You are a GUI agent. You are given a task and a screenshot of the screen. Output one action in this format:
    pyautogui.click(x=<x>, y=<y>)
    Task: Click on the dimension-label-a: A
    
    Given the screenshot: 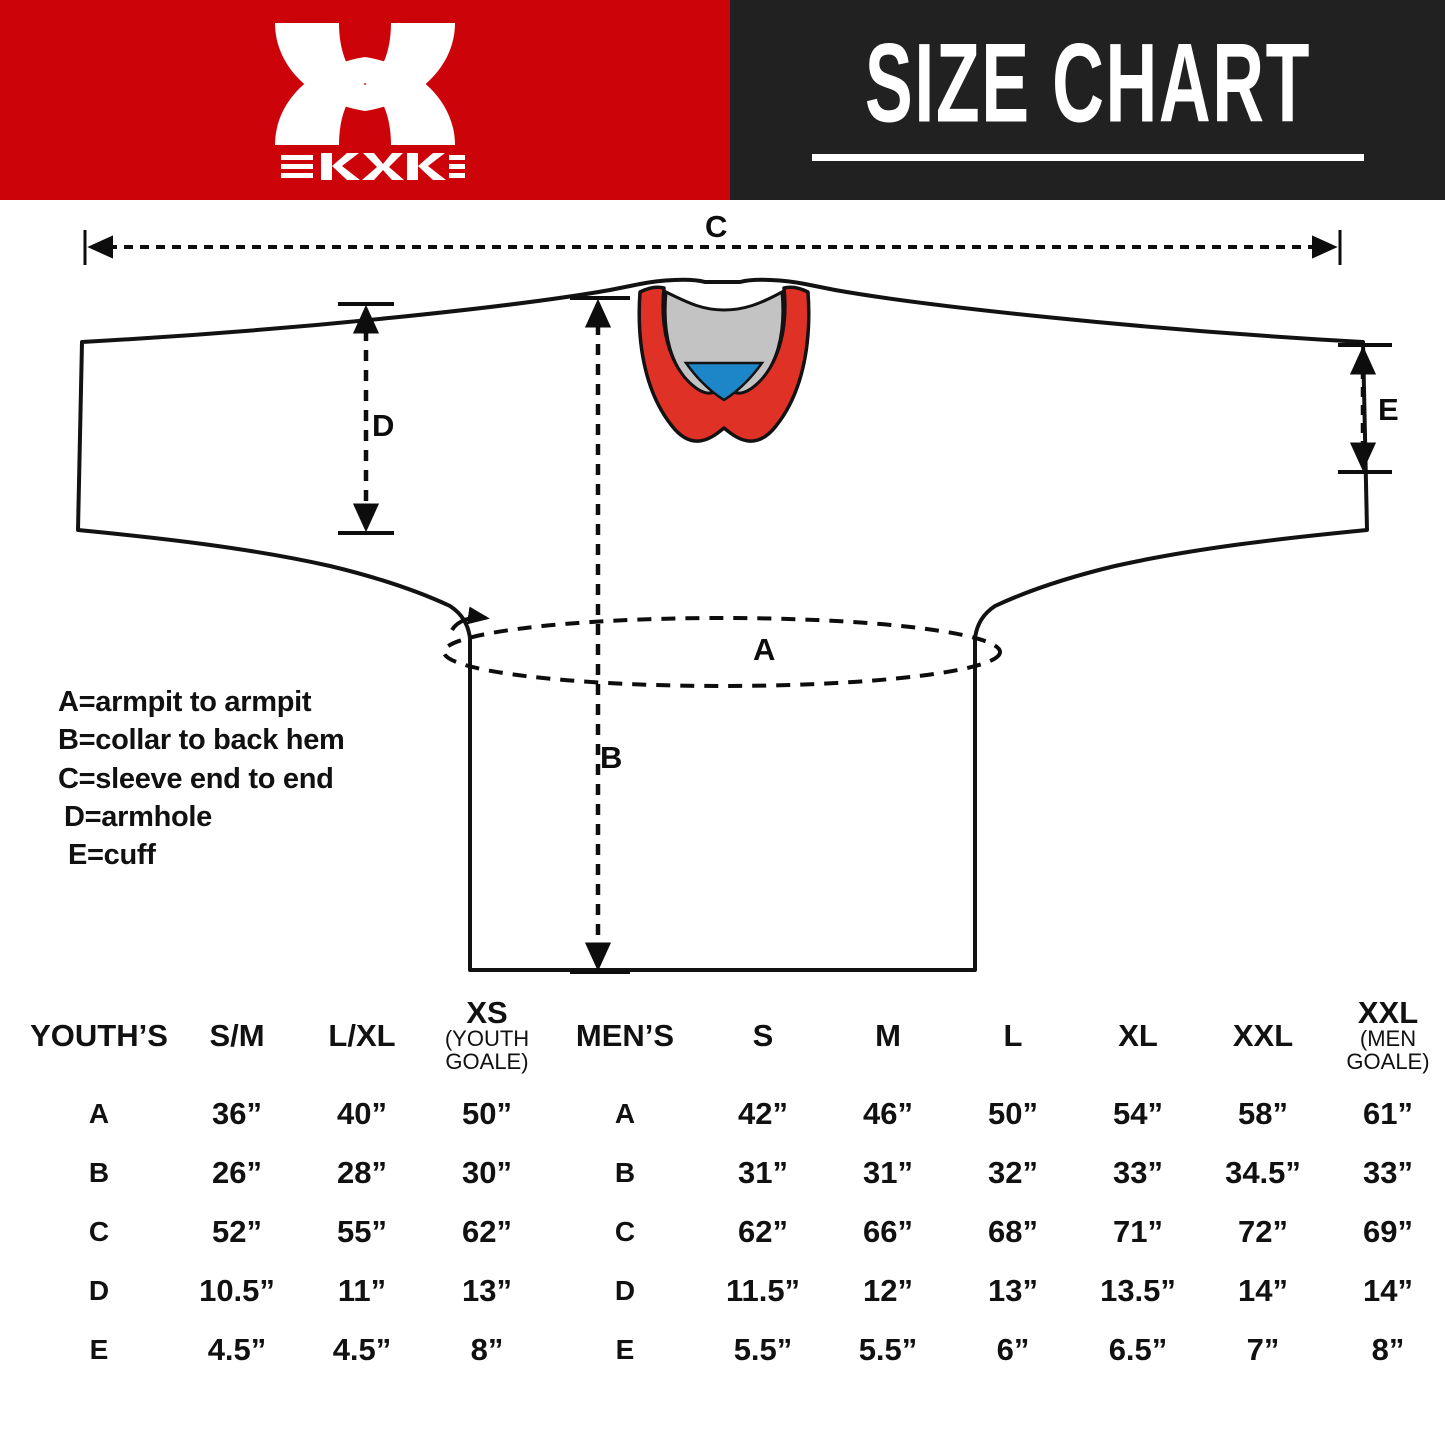 What is the action you would take?
    pyautogui.click(x=764, y=649)
    